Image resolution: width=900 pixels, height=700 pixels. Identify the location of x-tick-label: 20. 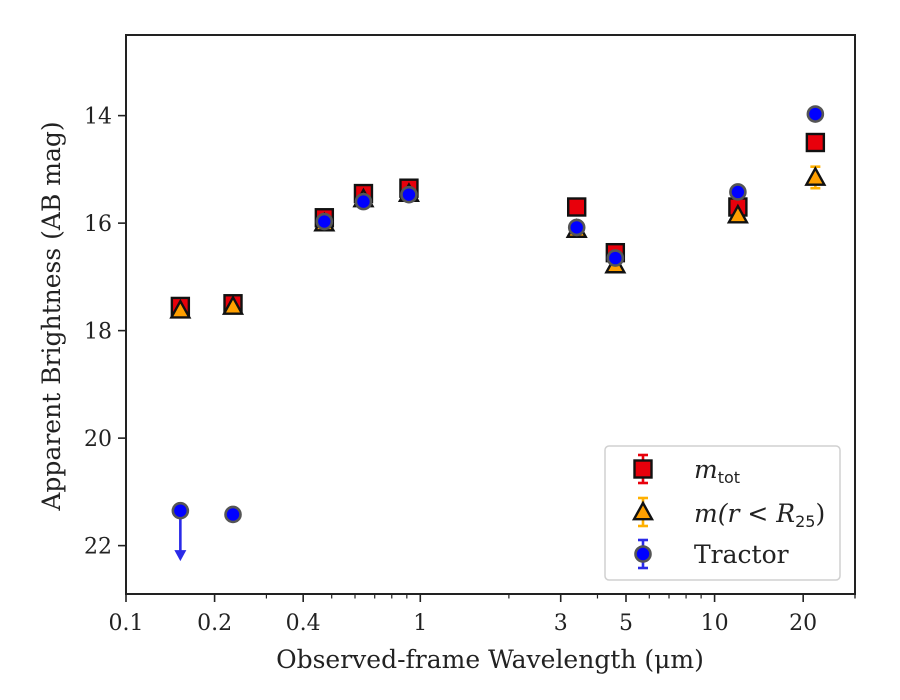
(803, 623).